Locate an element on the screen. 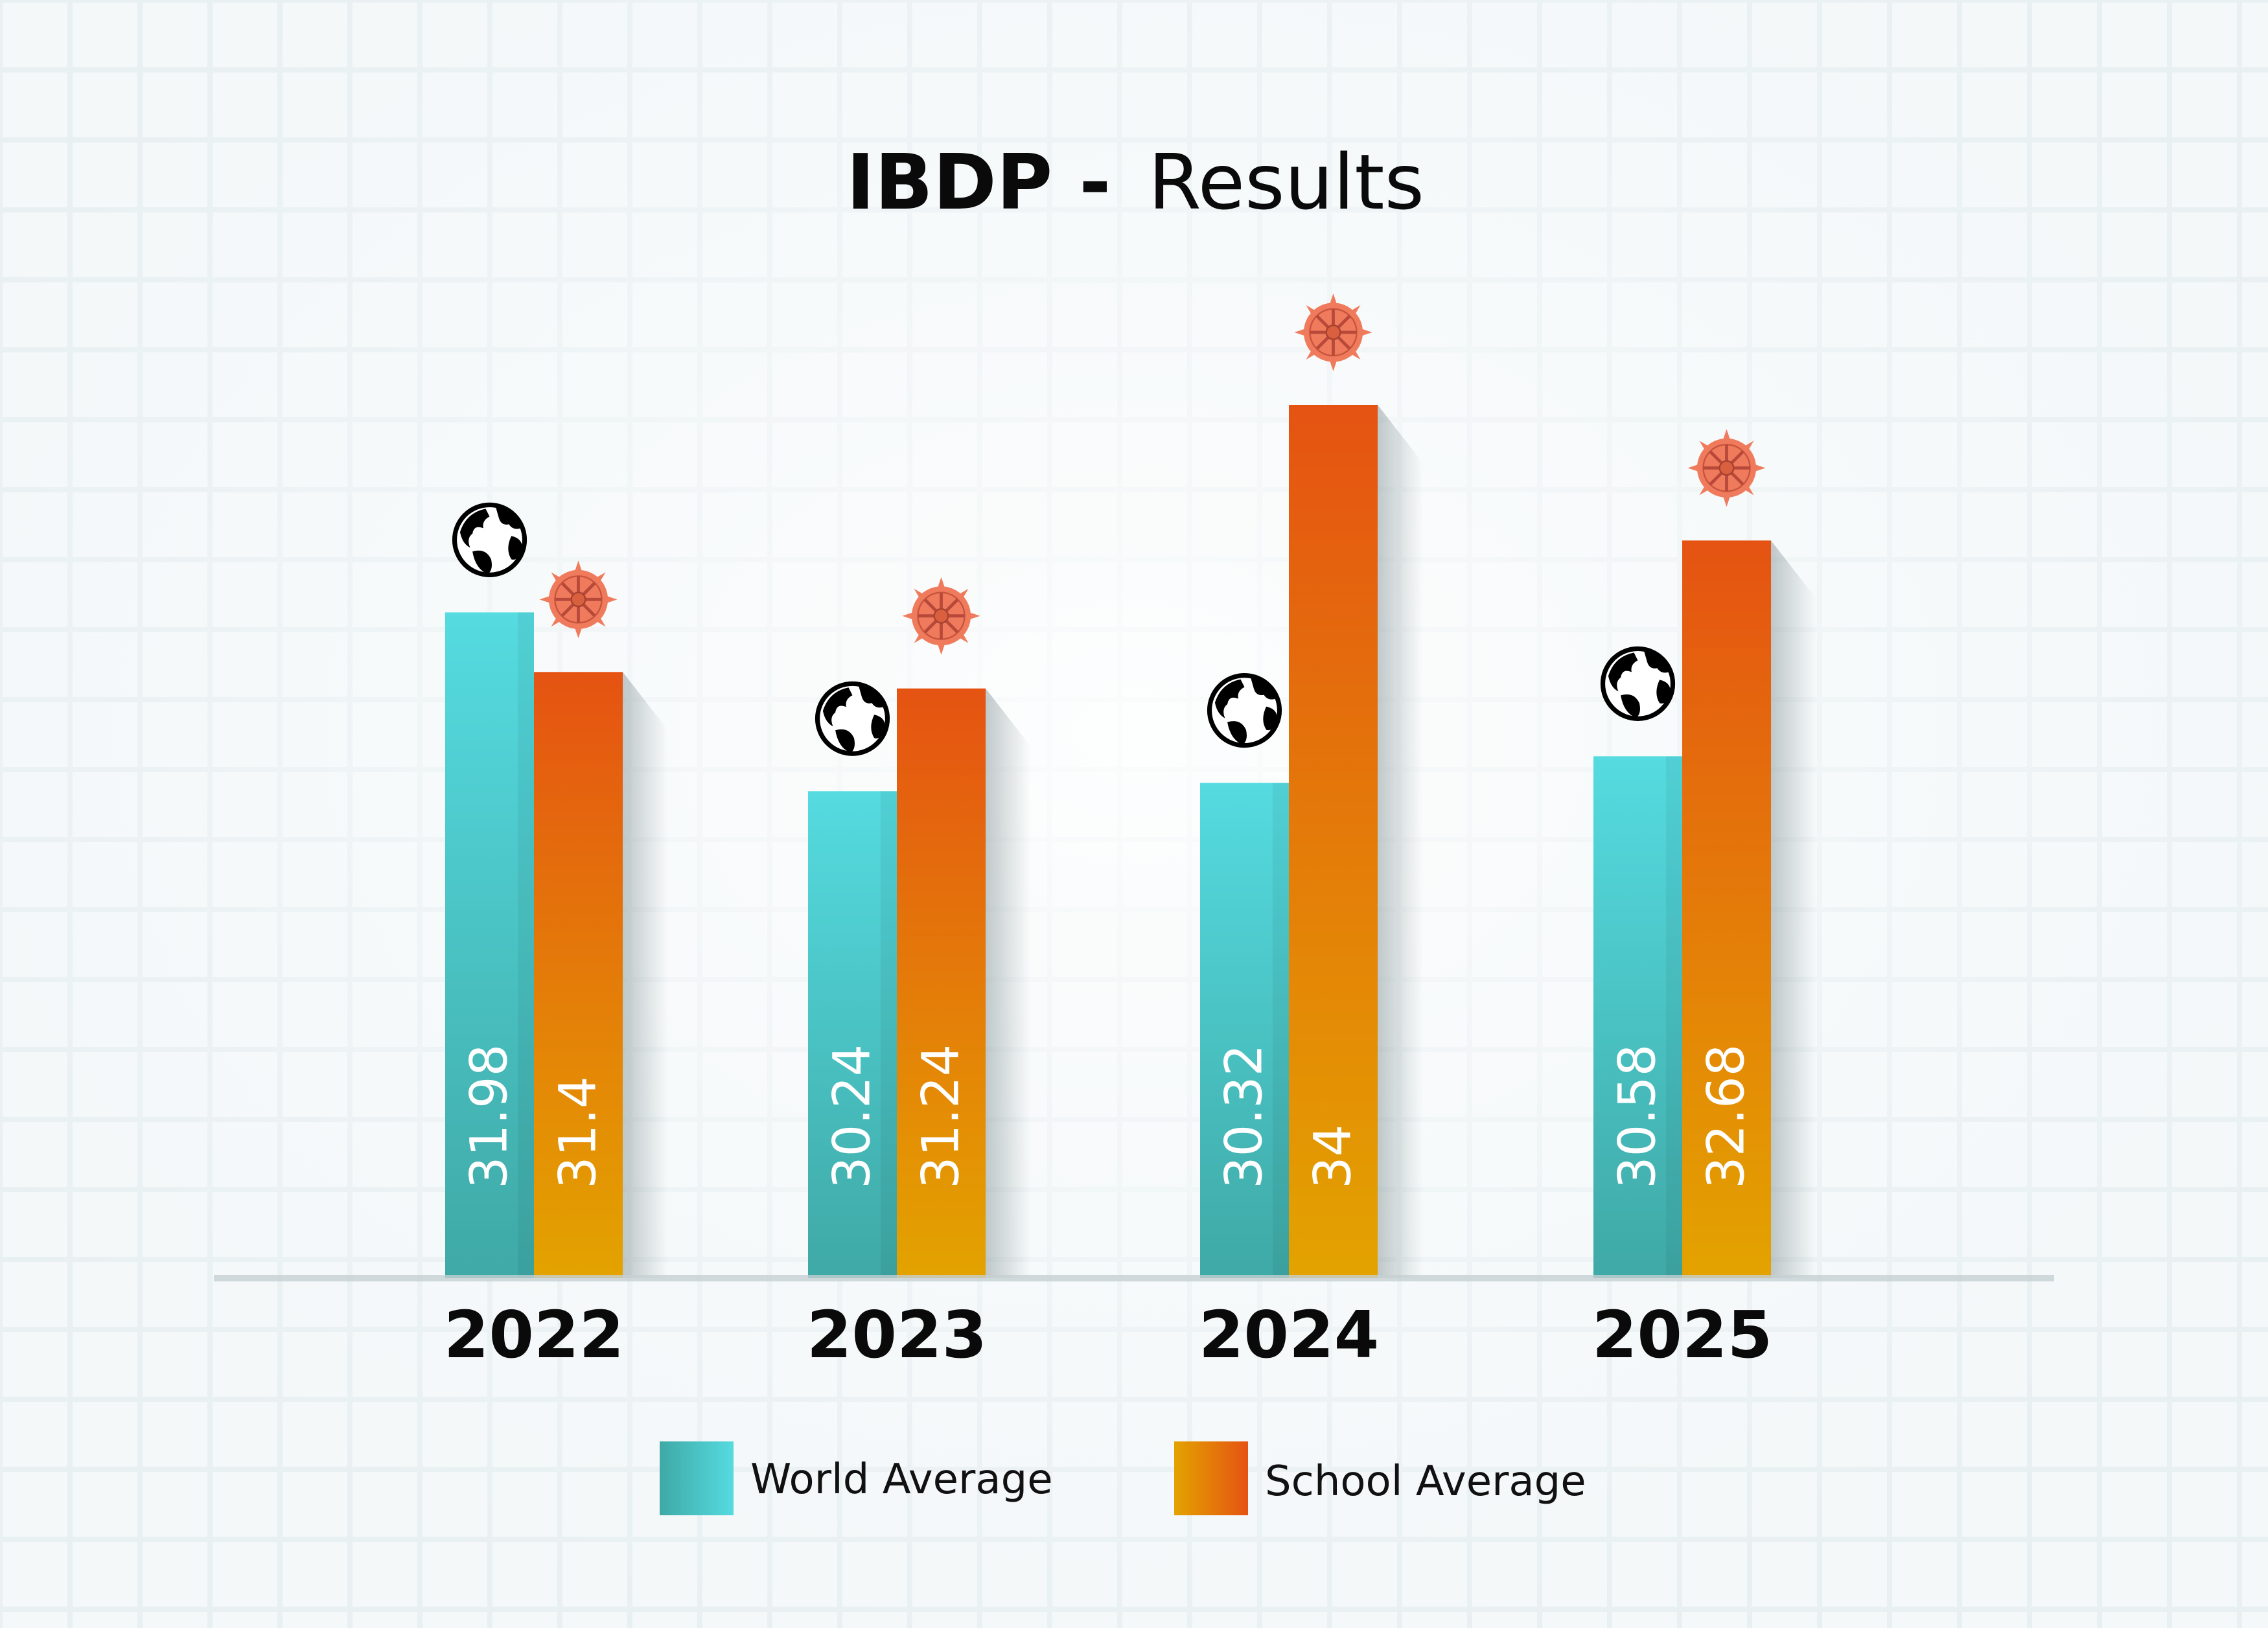 The height and width of the screenshot is (1628, 2268). legend: World Average School Average is located at coordinates (1123, 1478).